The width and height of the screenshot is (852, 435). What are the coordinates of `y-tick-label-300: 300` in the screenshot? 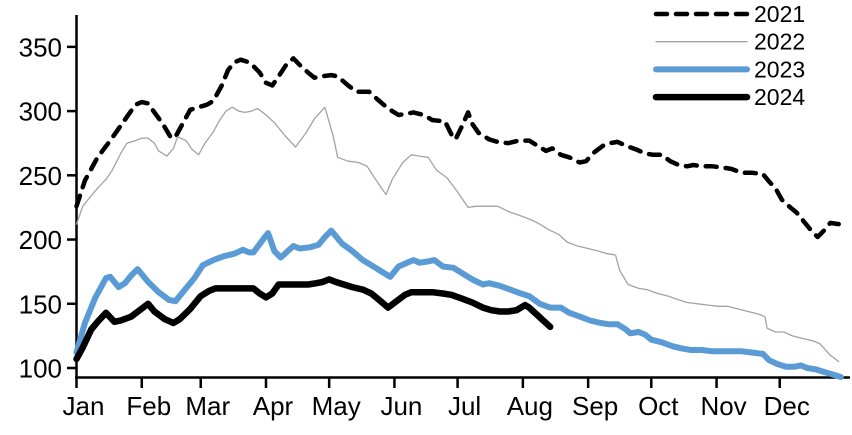 It's located at (40, 112).